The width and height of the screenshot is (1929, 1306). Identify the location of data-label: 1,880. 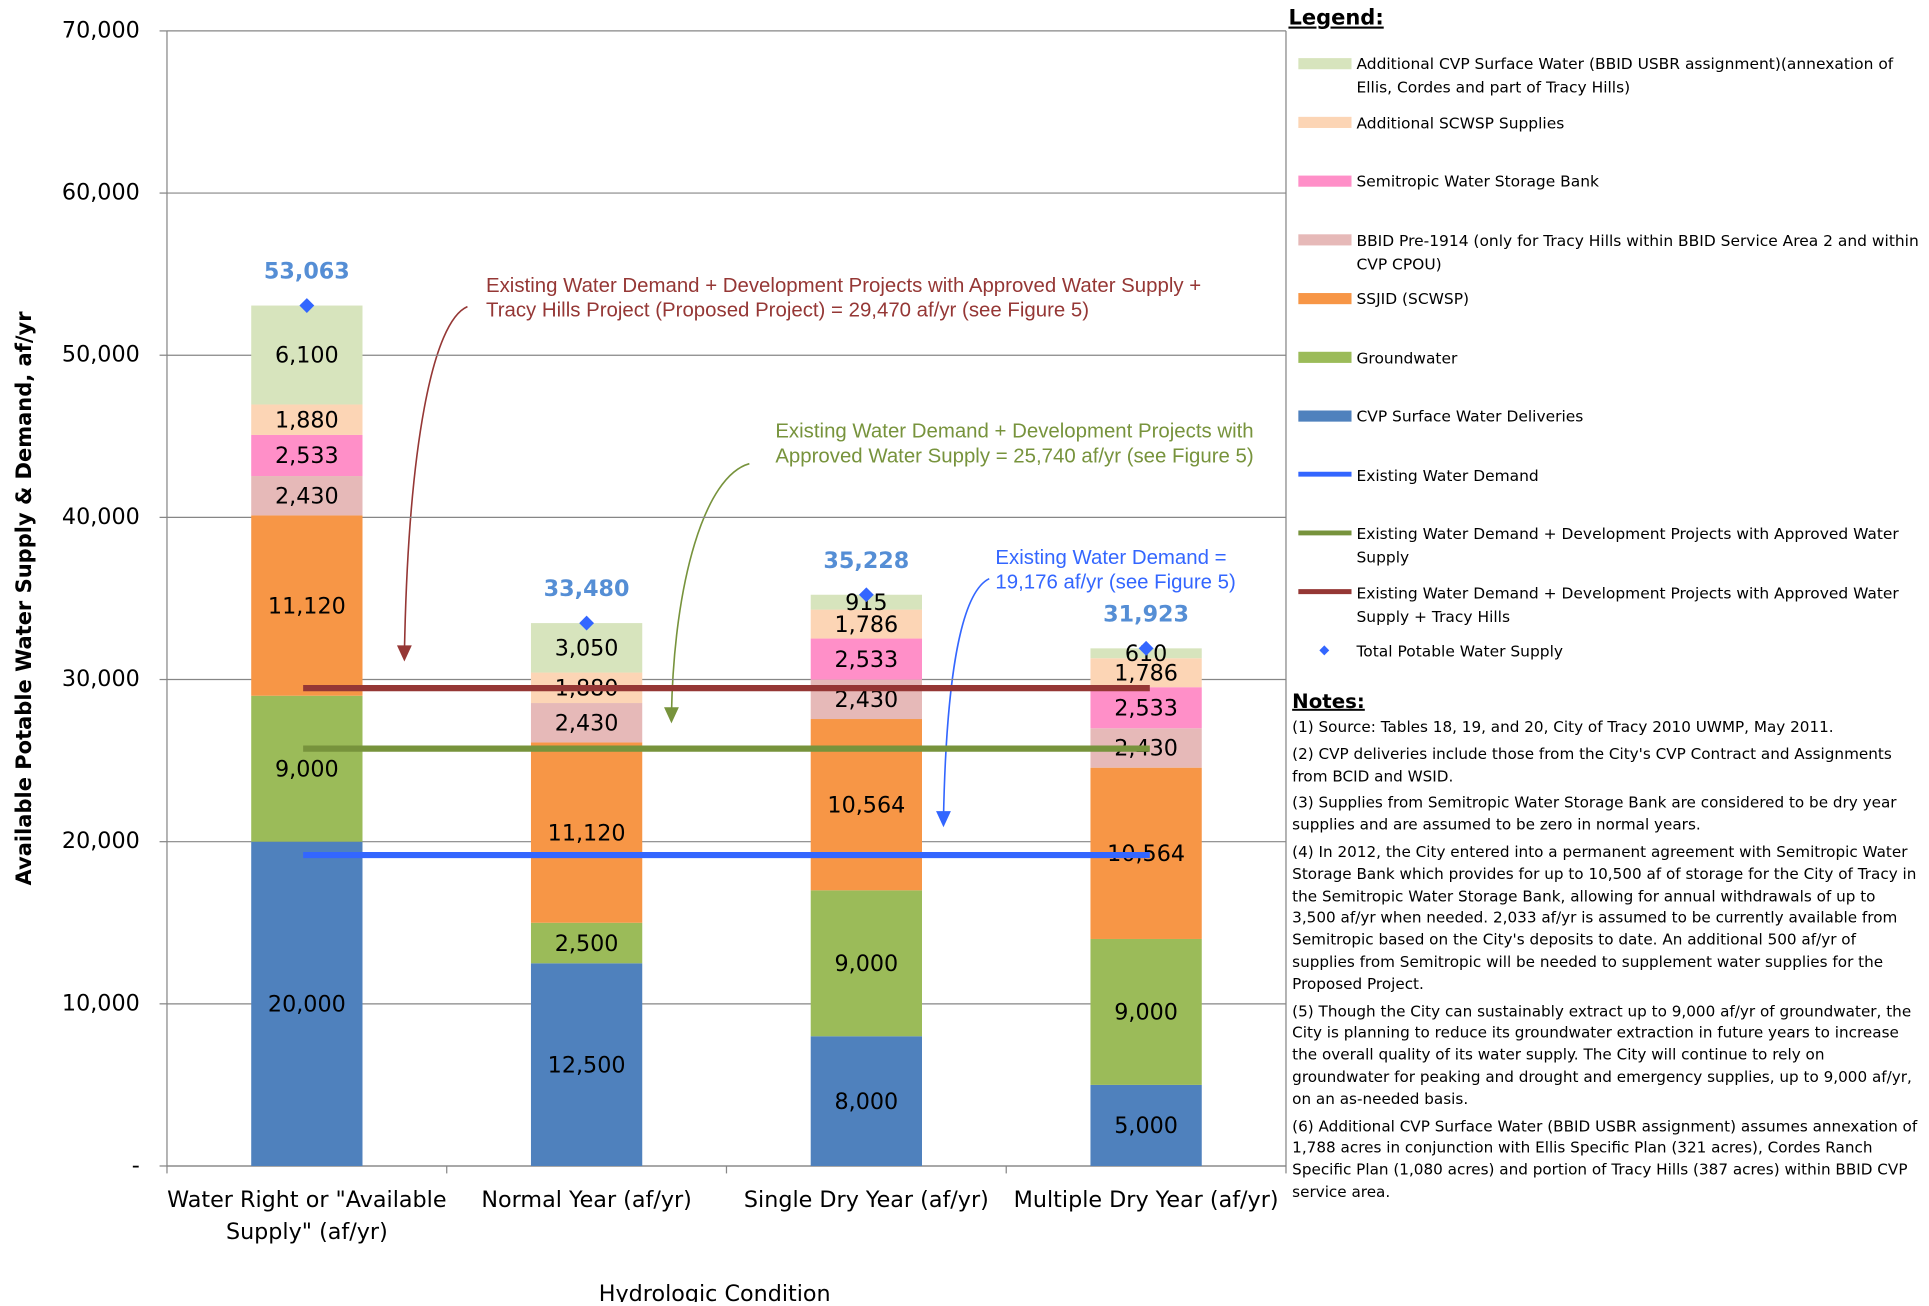
(307, 420).